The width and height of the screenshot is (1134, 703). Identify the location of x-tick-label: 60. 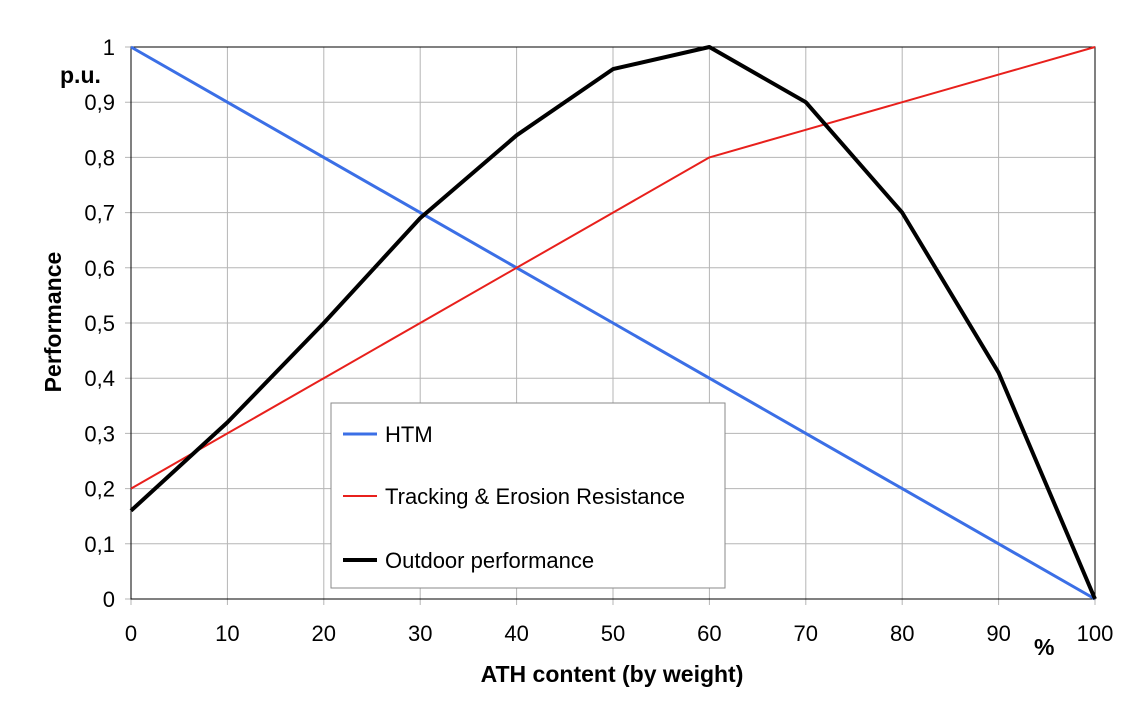
(709, 633).